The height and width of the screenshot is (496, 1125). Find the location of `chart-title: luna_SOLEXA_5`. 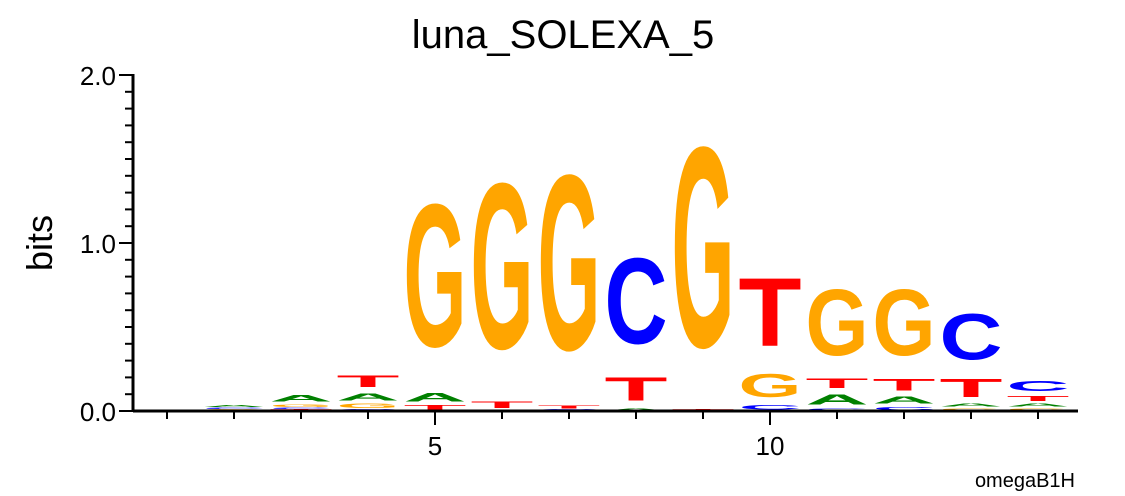

chart-title: luna_SOLEXA_5 is located at coordinates (563, 35).